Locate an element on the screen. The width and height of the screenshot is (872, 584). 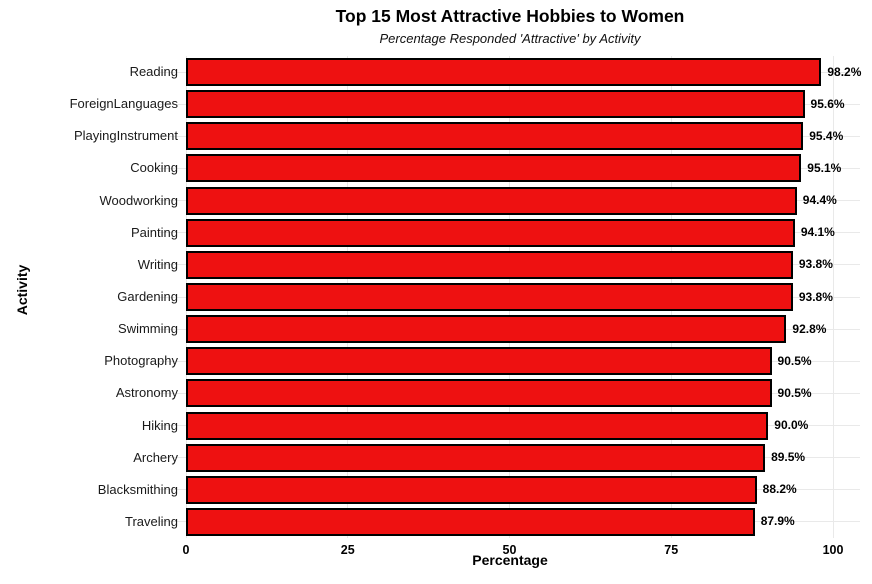
category-label: ForeignLanguages is located at coordinates (123, 104).